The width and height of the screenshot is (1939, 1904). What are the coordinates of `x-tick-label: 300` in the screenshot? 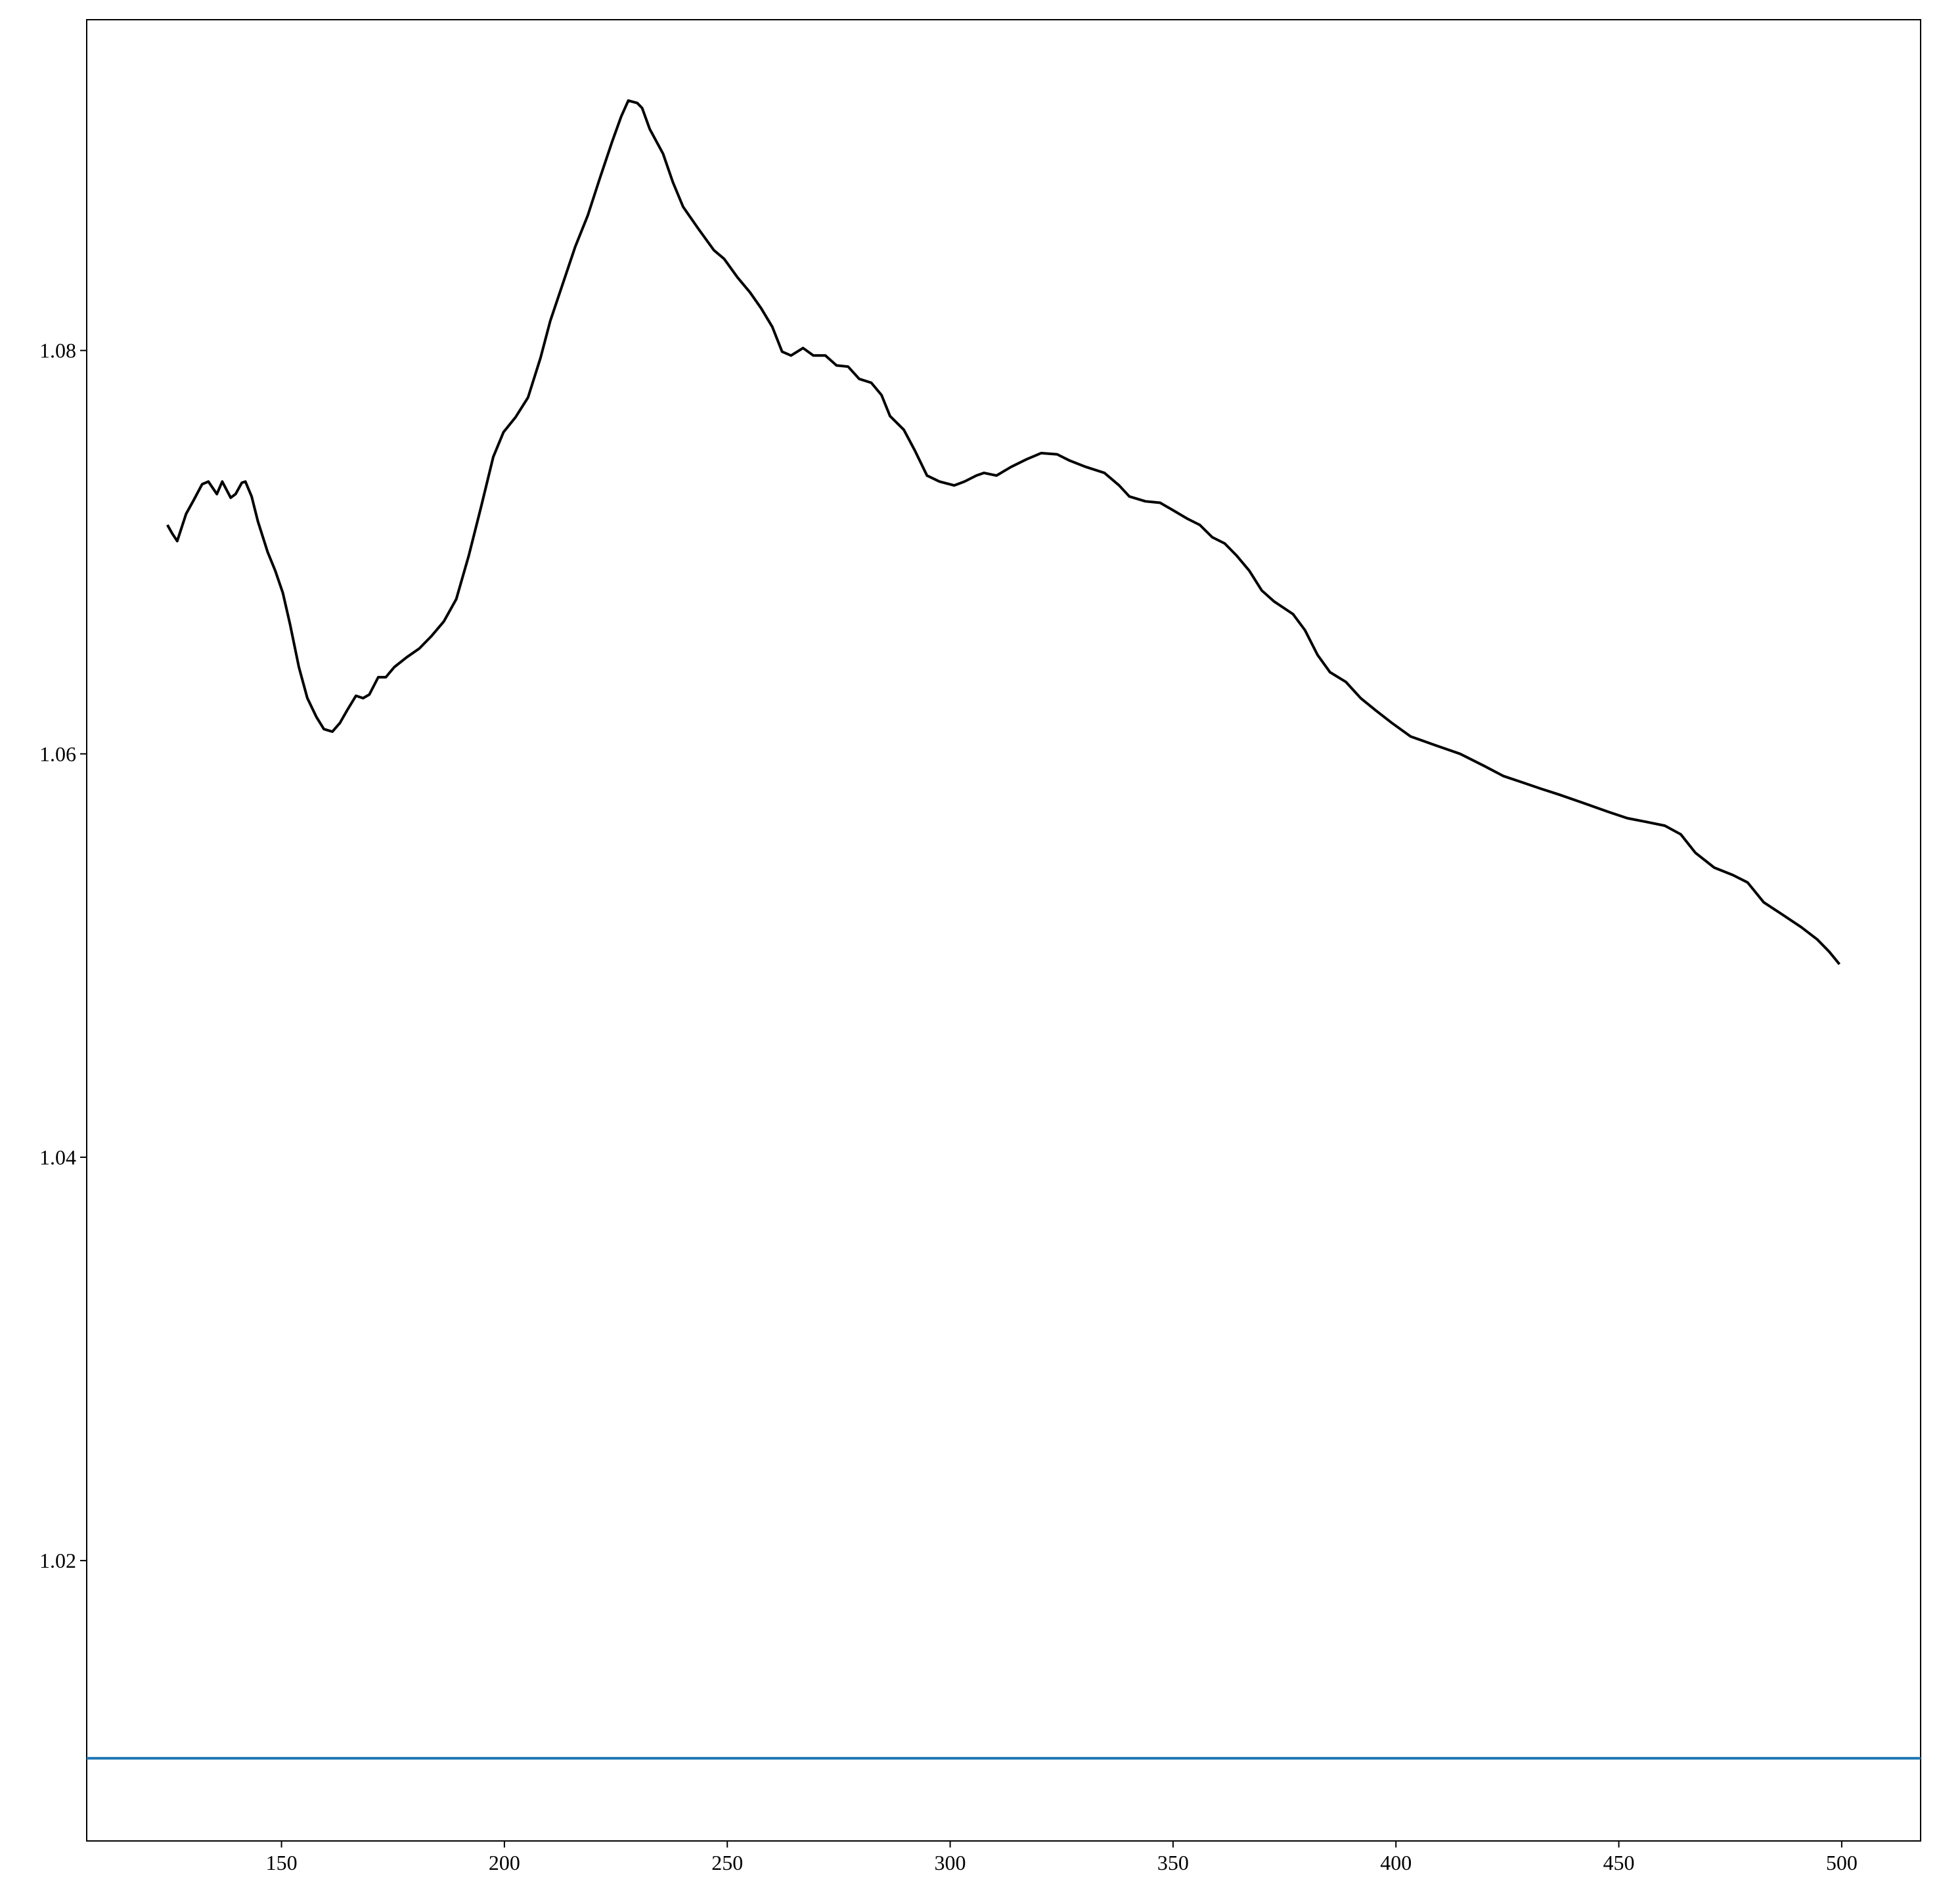 It's located at (950, 1862).